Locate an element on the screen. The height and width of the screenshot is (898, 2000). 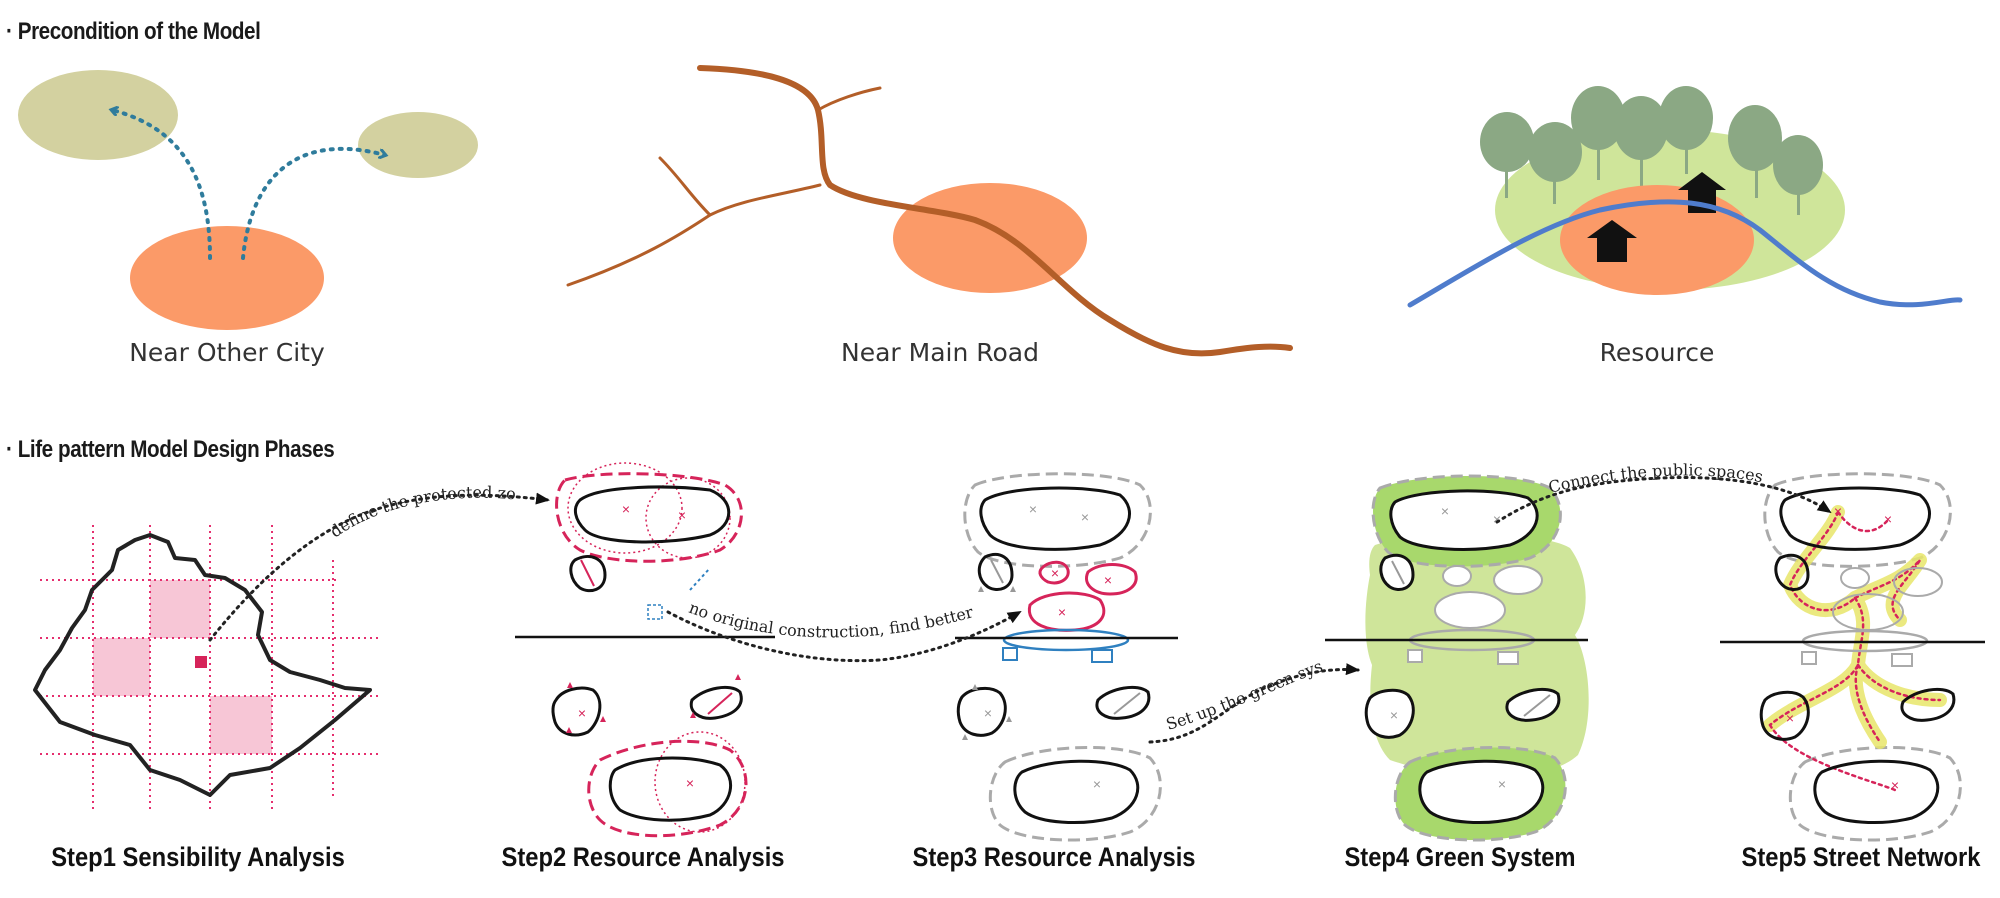
step2-label: Step2 Resource Analysis is located at coordinates (643, 857).